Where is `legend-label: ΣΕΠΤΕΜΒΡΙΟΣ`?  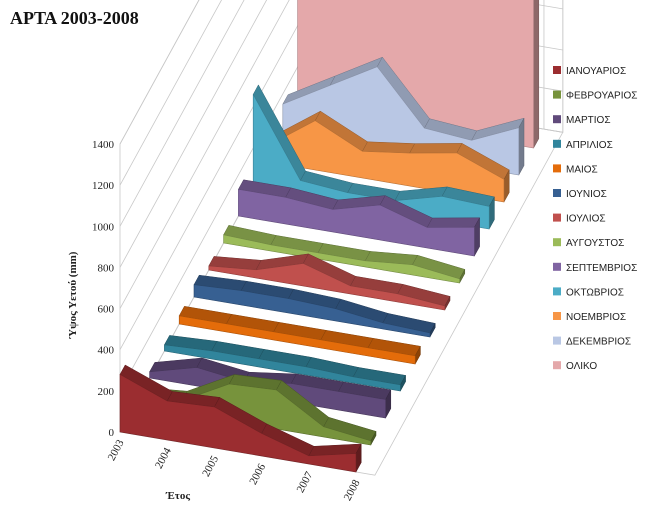
legend-label: ΣΕΠΤΕΜΒΡΙΟΣ is located at coordinates (601, 268).